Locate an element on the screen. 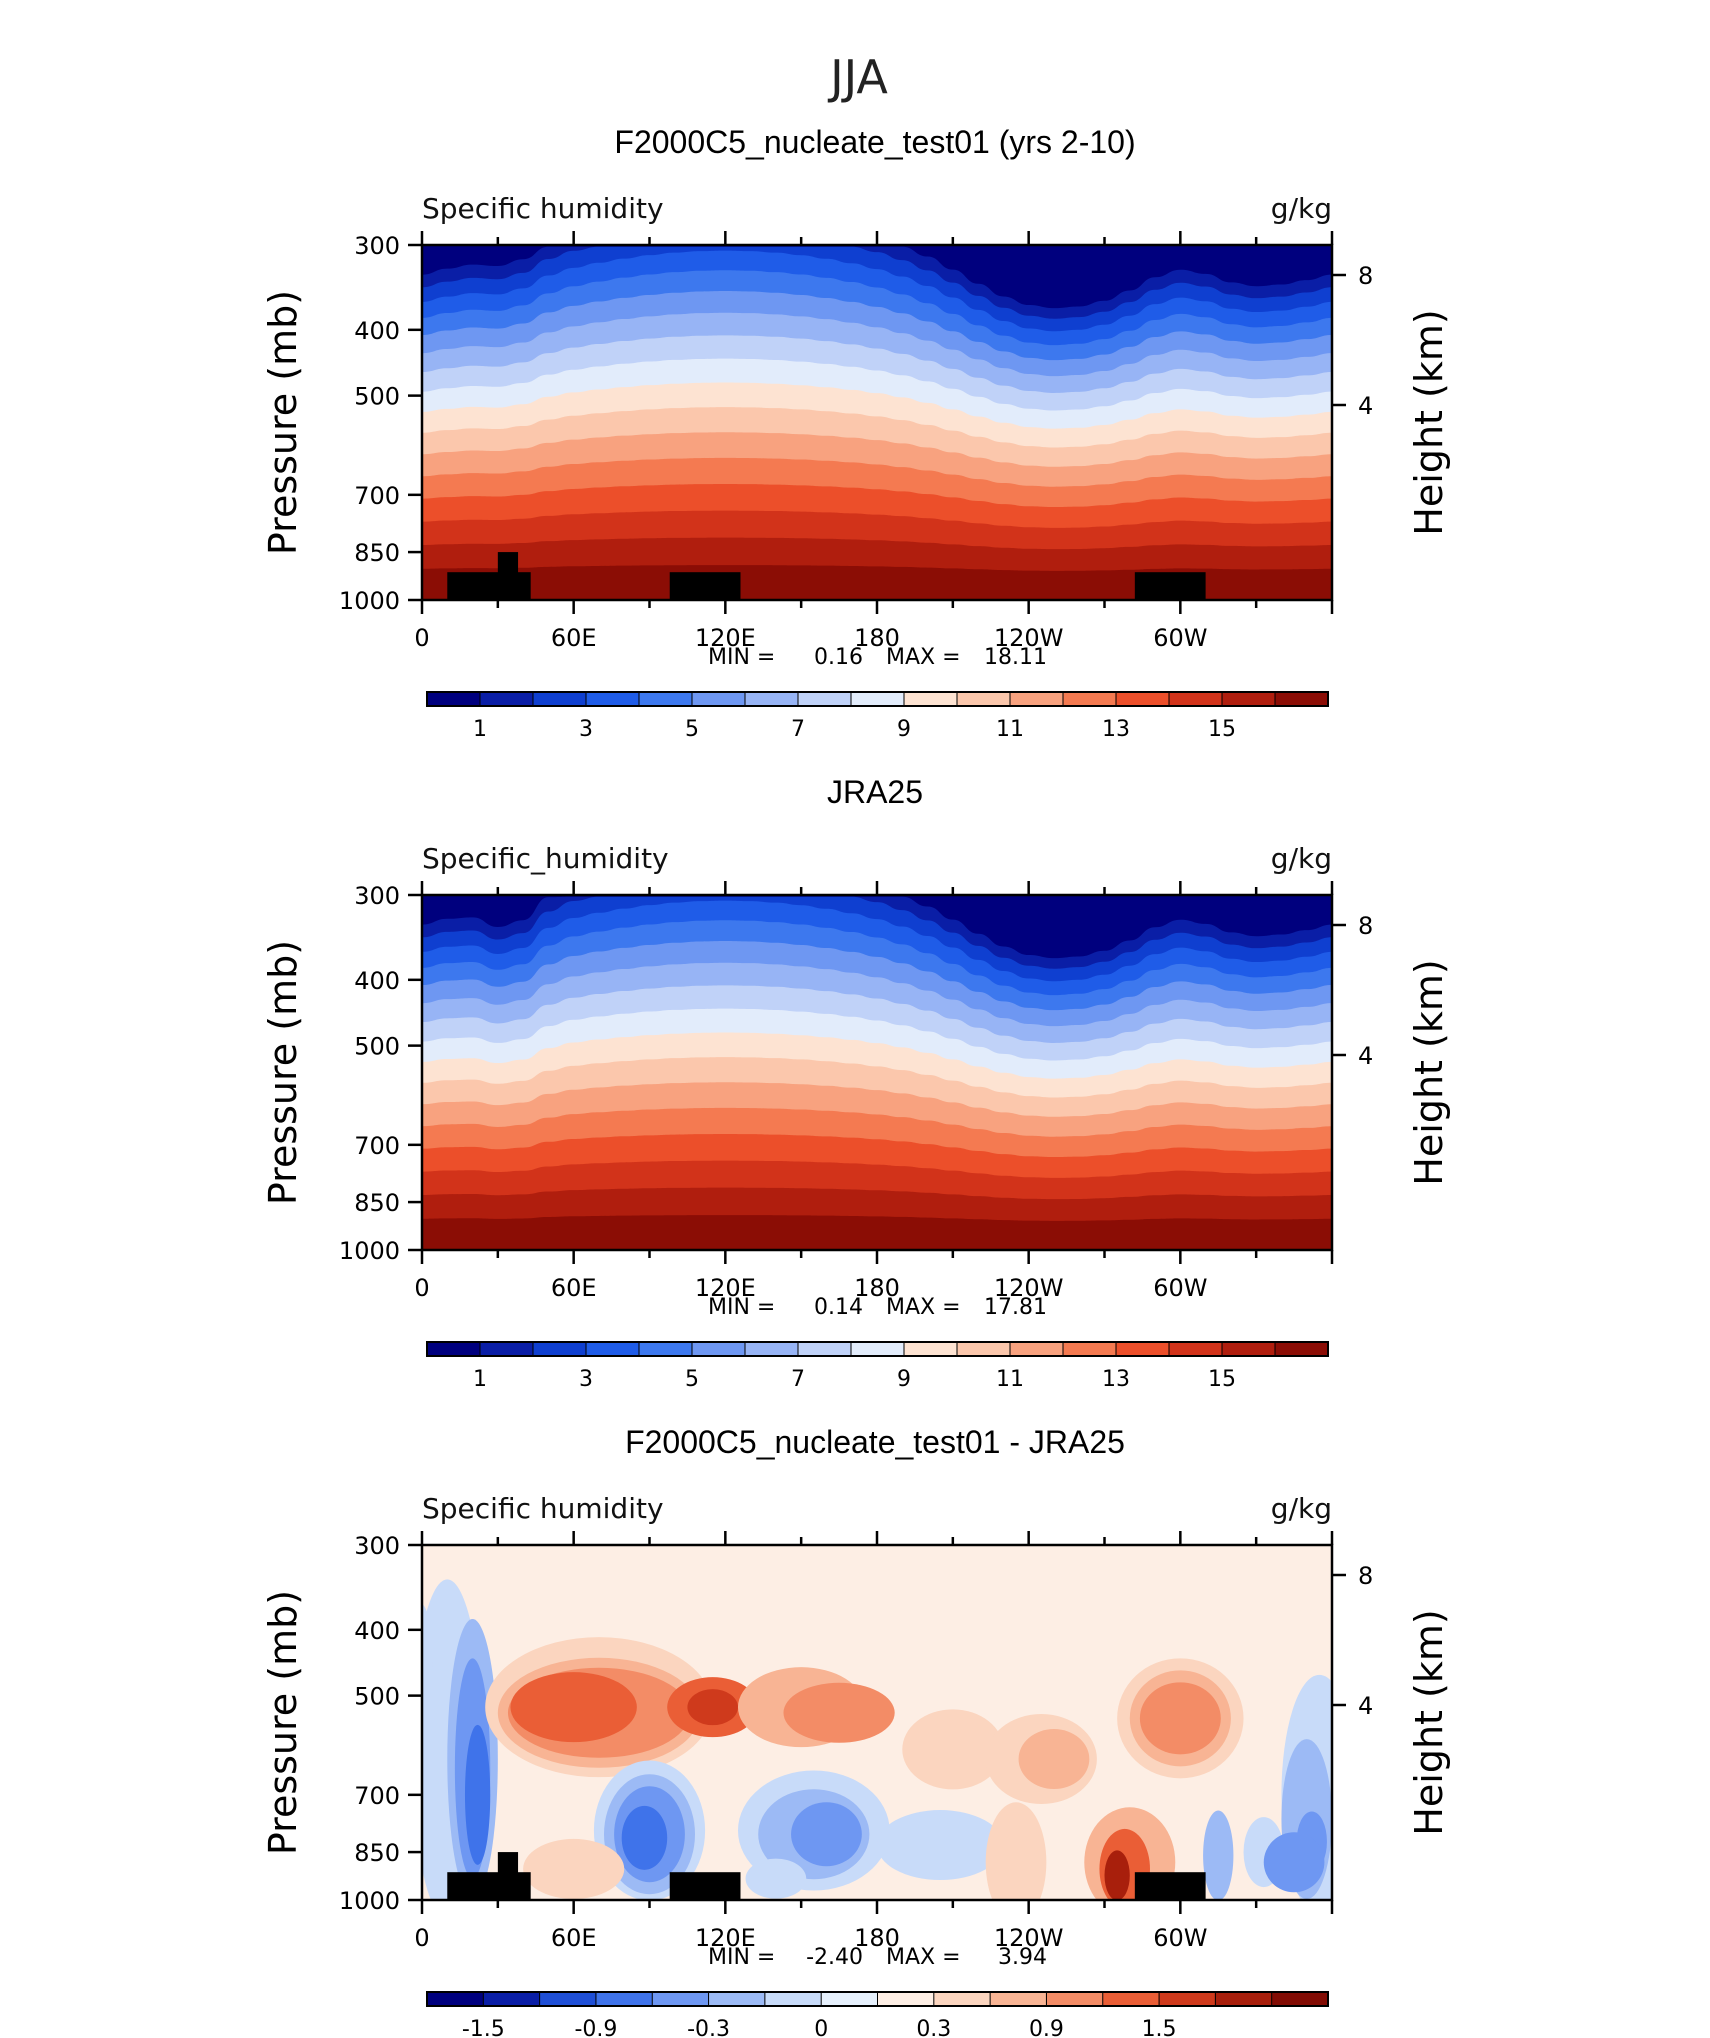 This screenshot has width=1710, height=2038. colorbar-label: 0 is located at coordinates (821, 2027).